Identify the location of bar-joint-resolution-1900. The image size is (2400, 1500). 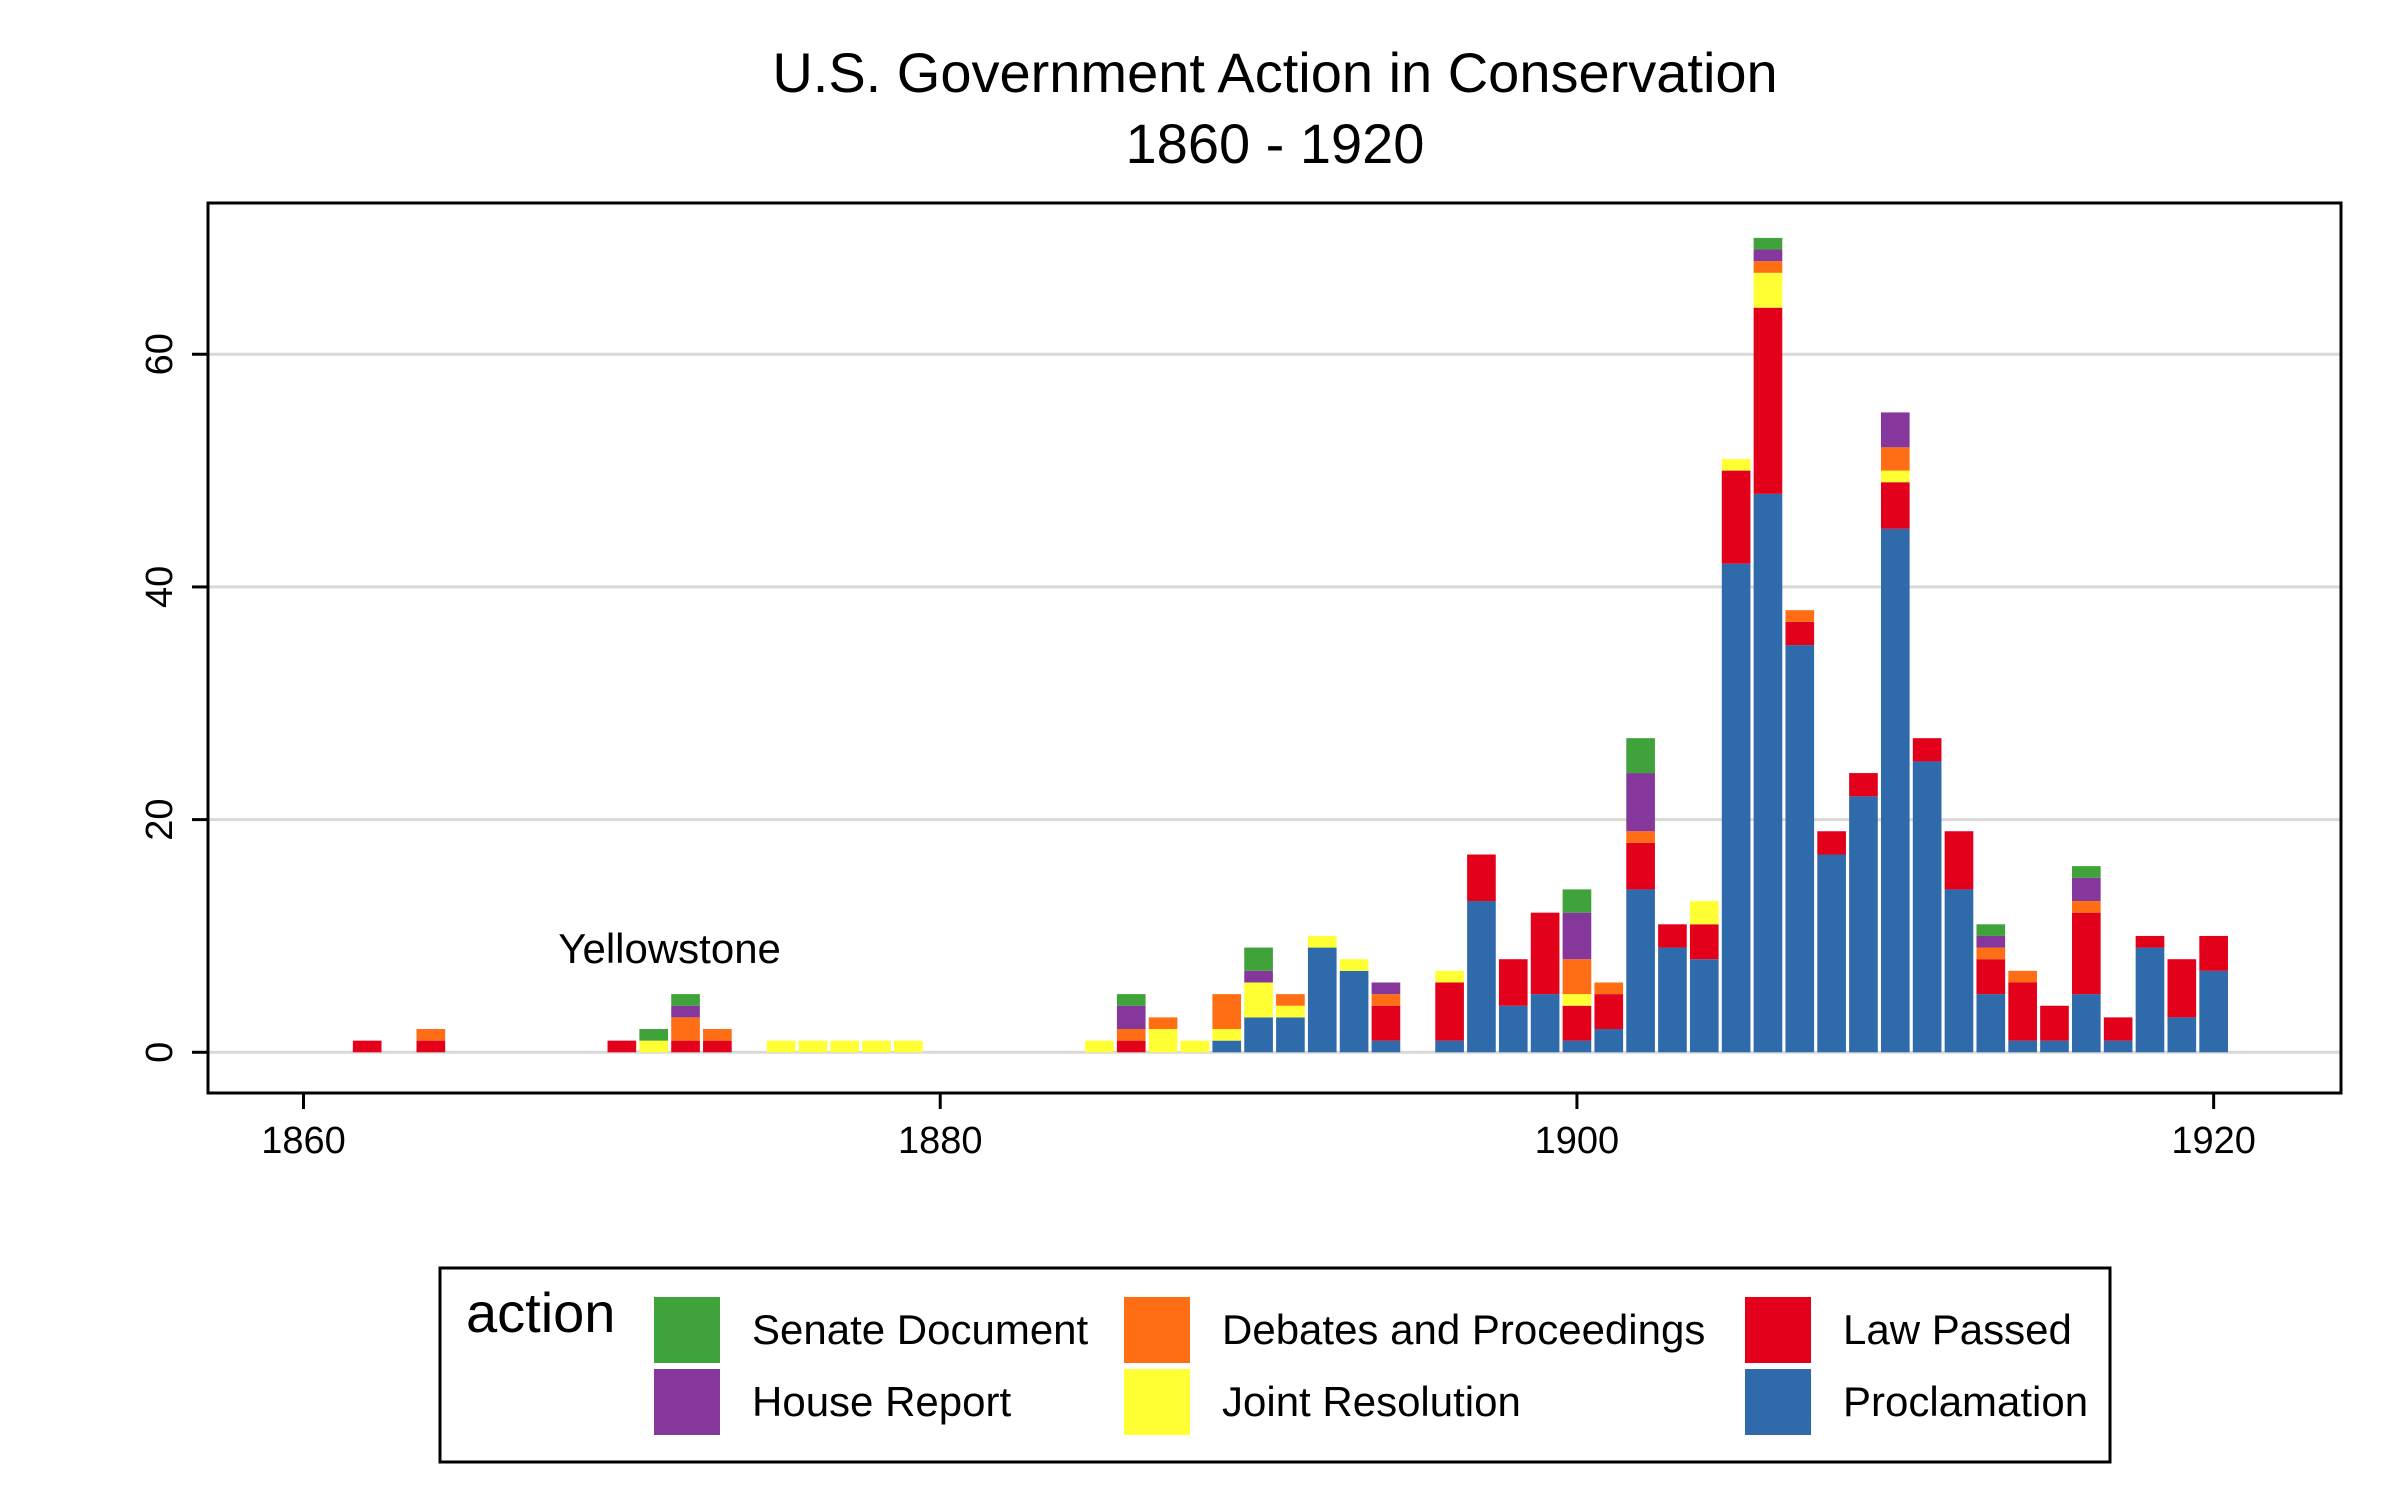
(1577, 1000).